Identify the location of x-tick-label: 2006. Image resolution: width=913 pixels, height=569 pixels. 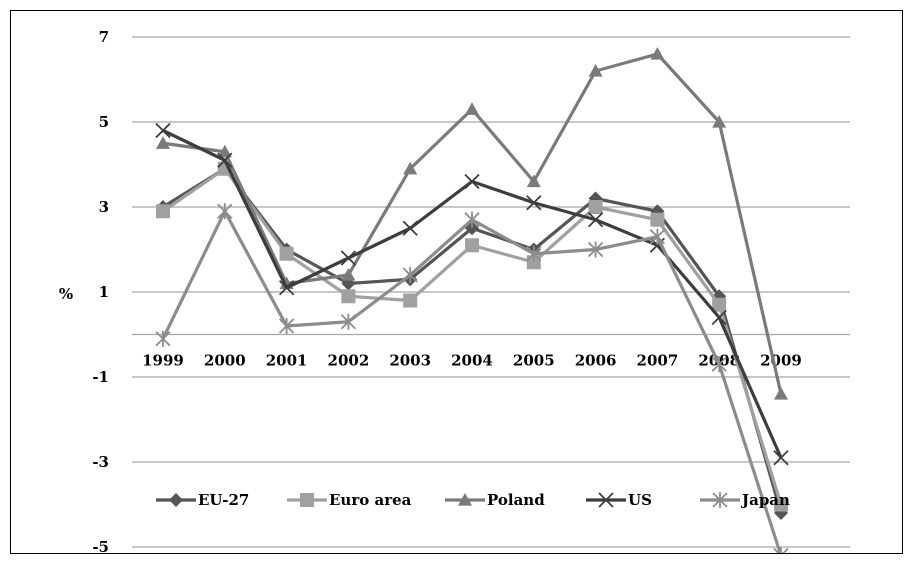
(596, 361).